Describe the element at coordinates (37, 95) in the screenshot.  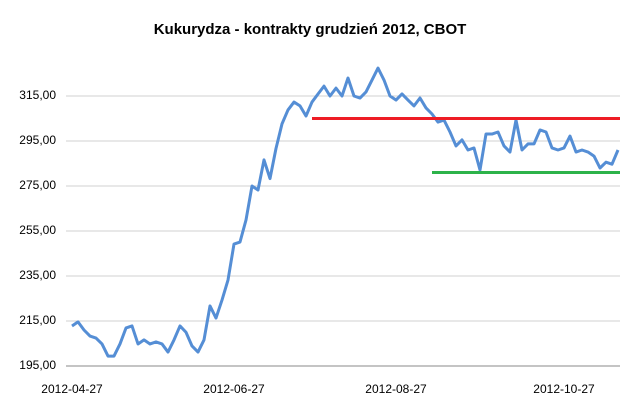
I see `y-tick-label: 315,00` at that location.